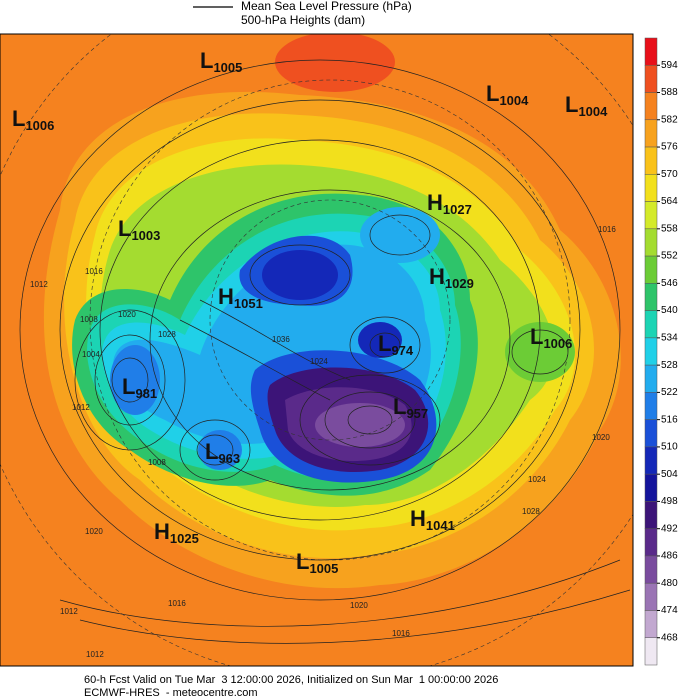  Describe the element at coordinates (669, 228) in the screenshot. I see `colorbar-label: 558` at that location.